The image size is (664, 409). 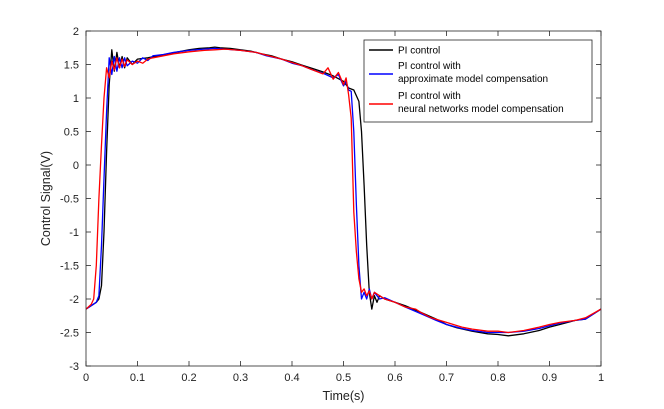 I want to click on y-tick-label: -2.5, so click(x=69, y=334).